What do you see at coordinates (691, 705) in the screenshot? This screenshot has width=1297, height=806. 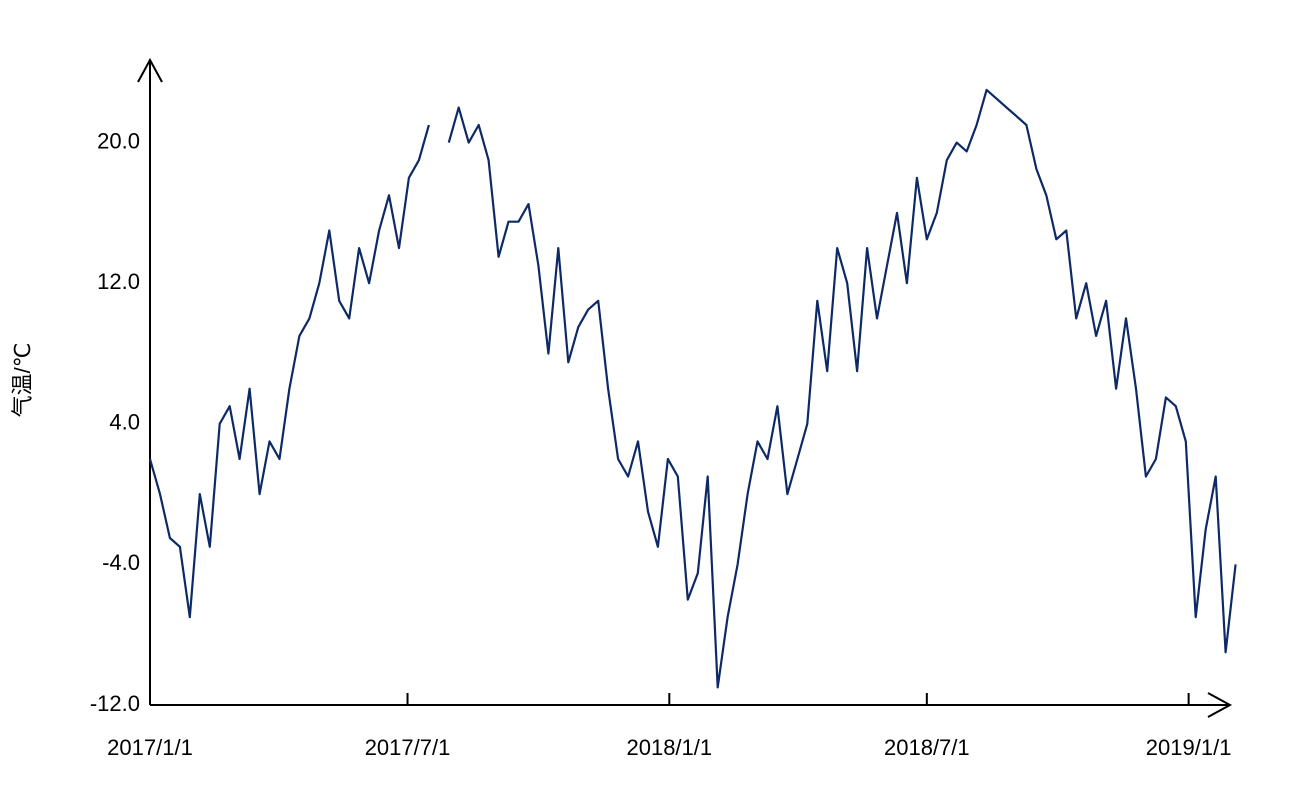 I see `x-axis` at bounding box center [691, 705].